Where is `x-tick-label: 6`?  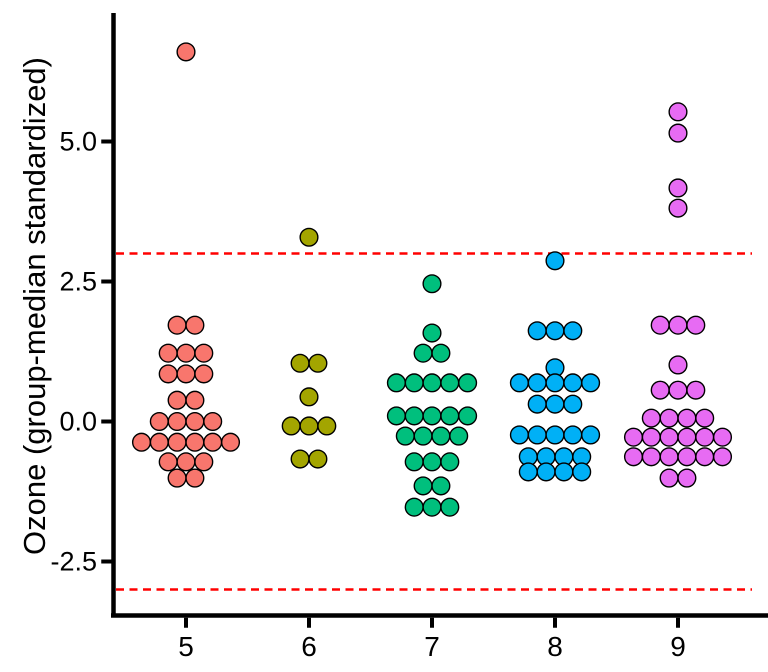 x-tick-label: 6 is located at coordinates (309, 646).